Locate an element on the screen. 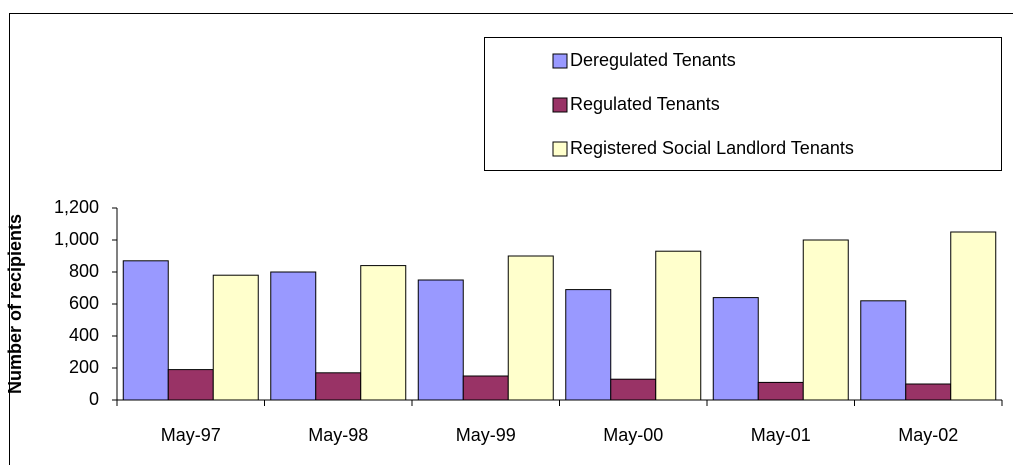 The image size is (1013, 465). y-tick-label: 1,200 is located at coordinates (76, 207).